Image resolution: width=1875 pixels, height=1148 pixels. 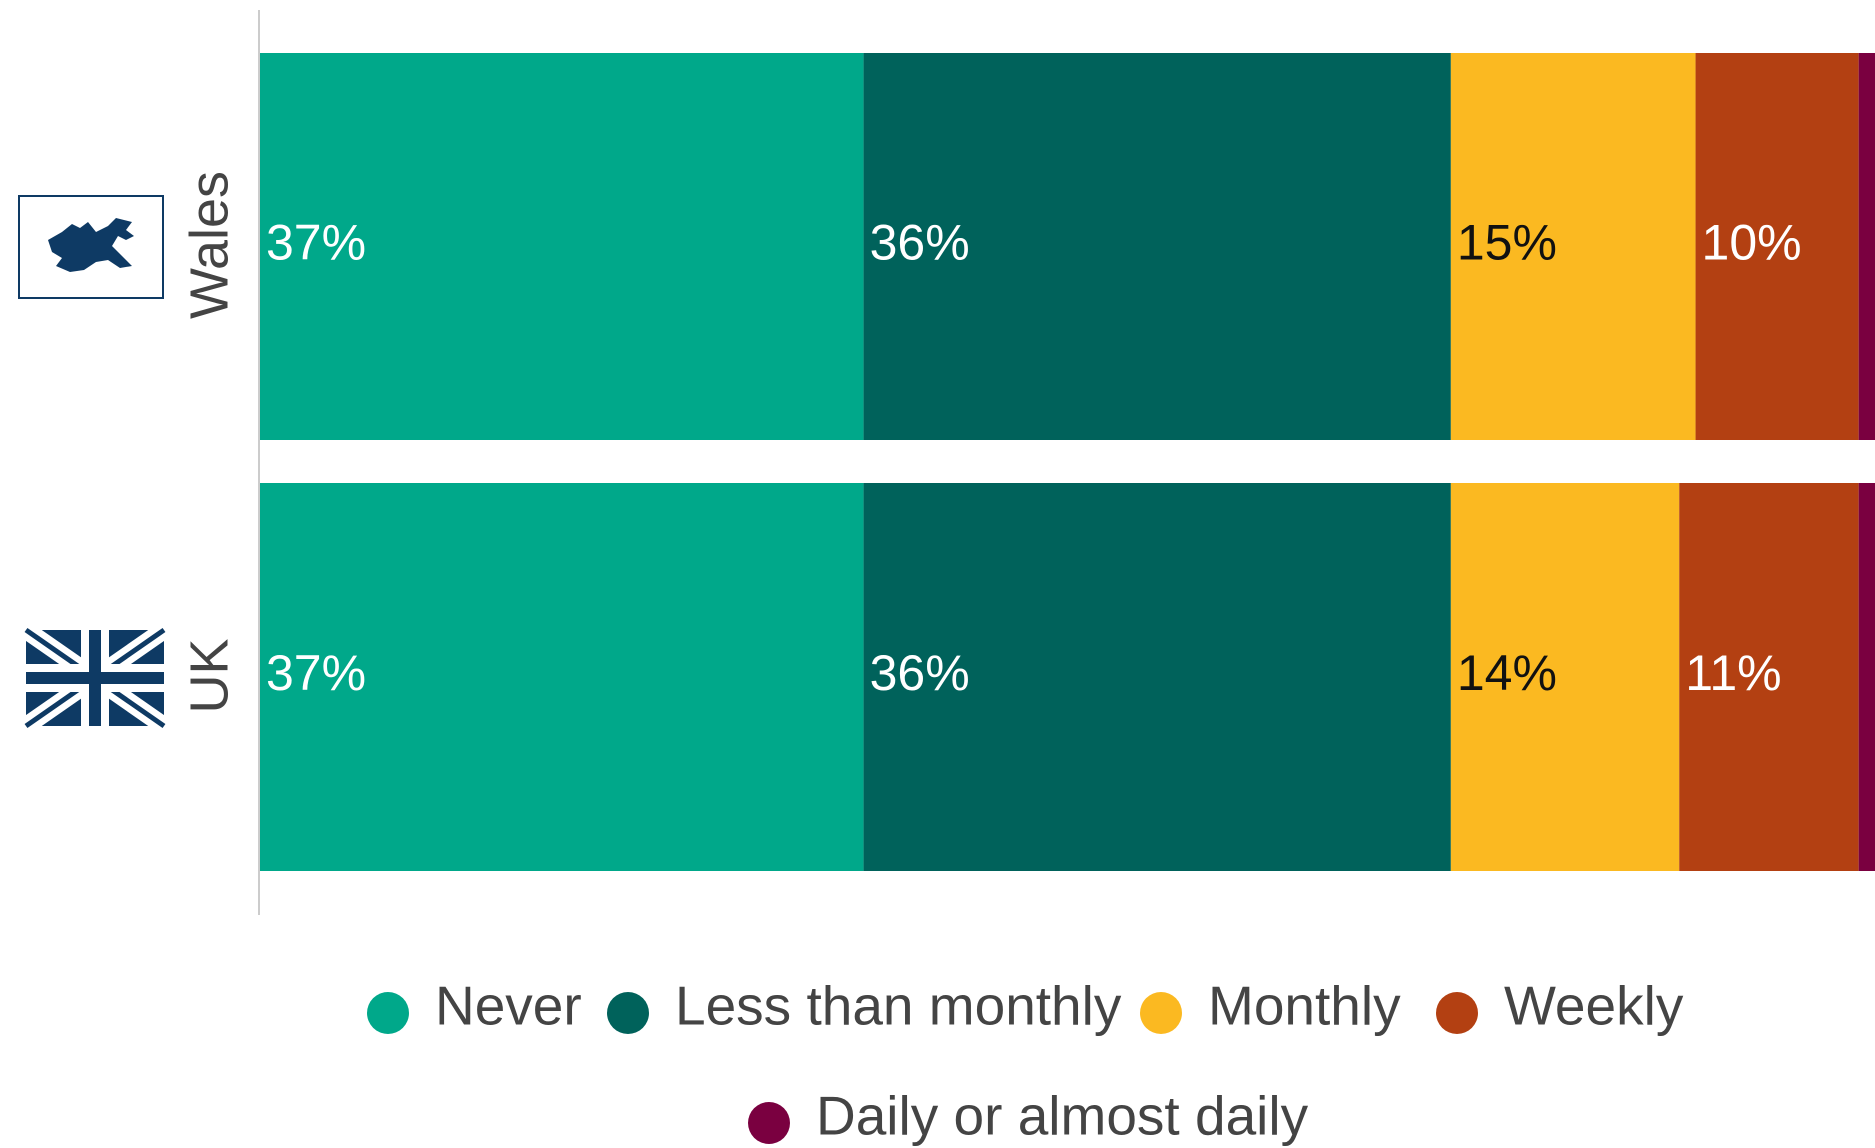 I want to click on data-label: 10%, so click(x=1752, y=243).